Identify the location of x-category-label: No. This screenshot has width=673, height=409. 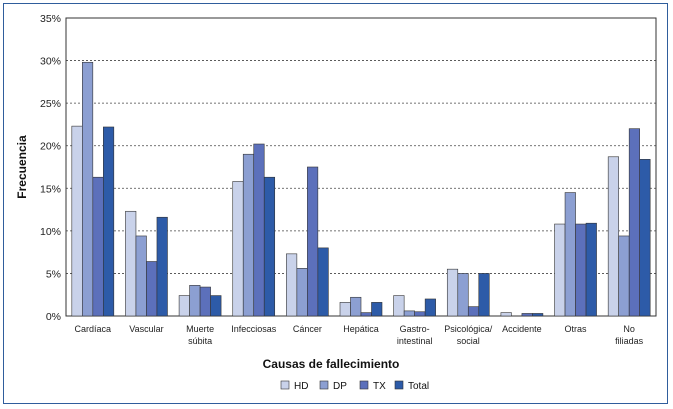
(629, 329).